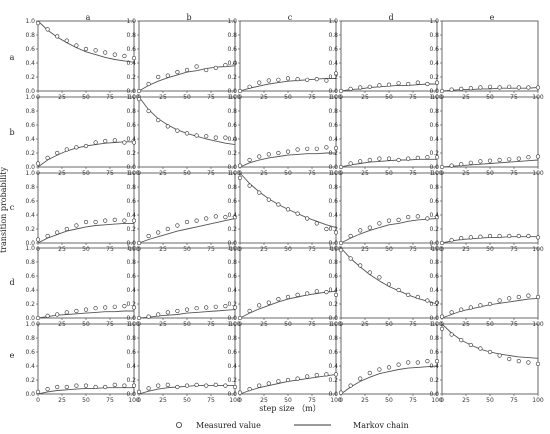 The height and width of the screenshot is (434, 550). I want to click on panel-d-to-a: 0.00.20.40.60.81.00 25 50 75 100, so click(82, 286).